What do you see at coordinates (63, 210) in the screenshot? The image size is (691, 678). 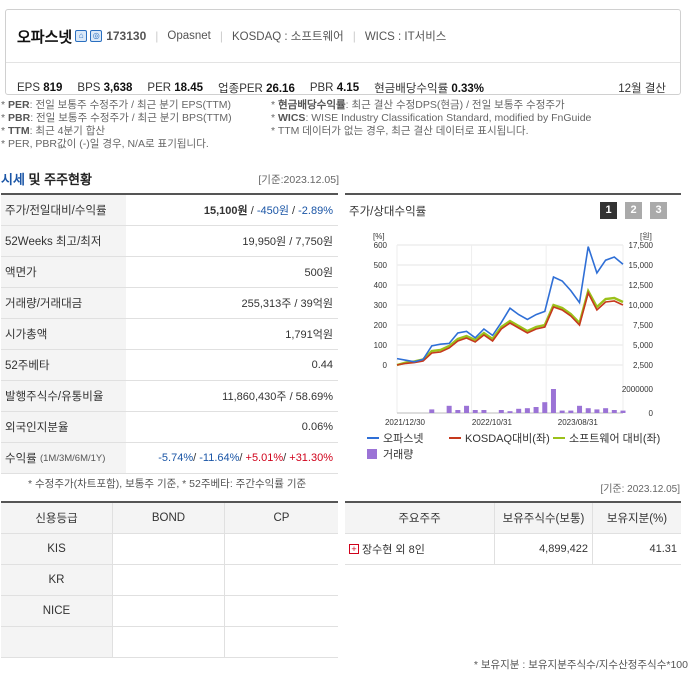 I see `row-label: 주가/전일대비/수익률` at bounding box center [63, 210].